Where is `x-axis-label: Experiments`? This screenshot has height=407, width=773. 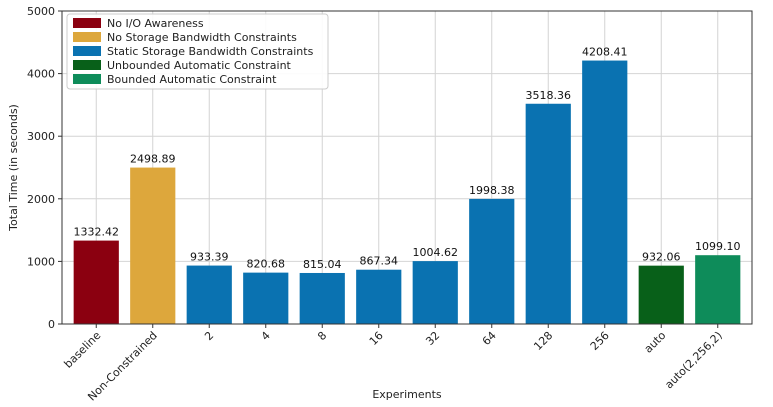
x-axis-label: Experiments is located at coordinates (407, 394).